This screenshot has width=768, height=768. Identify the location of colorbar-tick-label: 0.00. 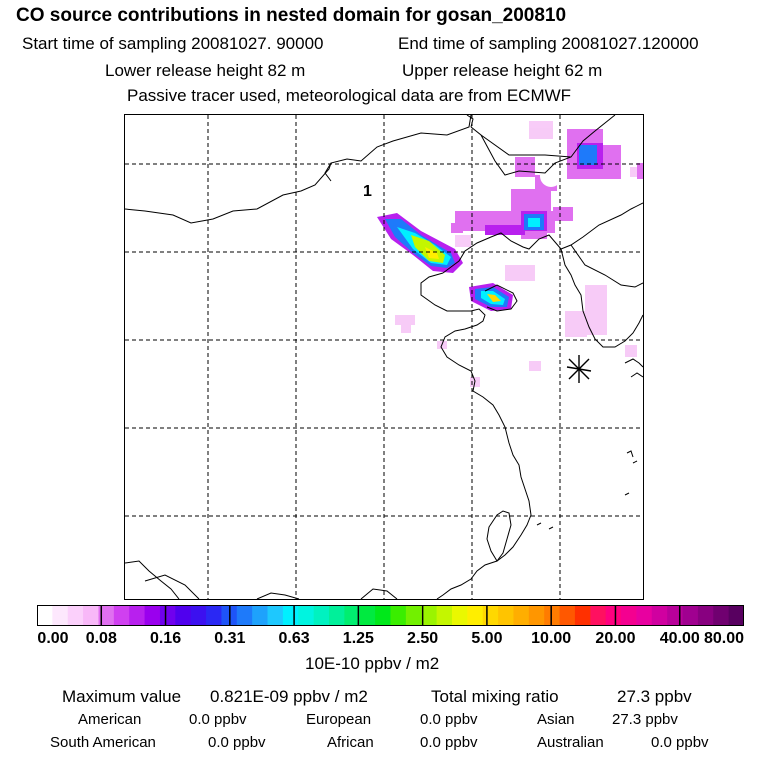
(53, 638).